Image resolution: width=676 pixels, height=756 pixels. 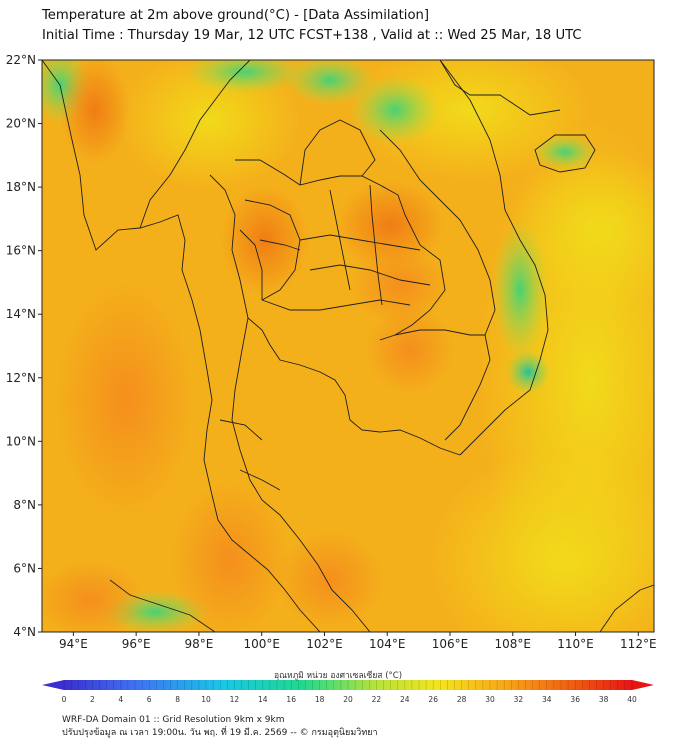 I want to click on colorbar-tick-label: 4, so click(x=120, y=699).